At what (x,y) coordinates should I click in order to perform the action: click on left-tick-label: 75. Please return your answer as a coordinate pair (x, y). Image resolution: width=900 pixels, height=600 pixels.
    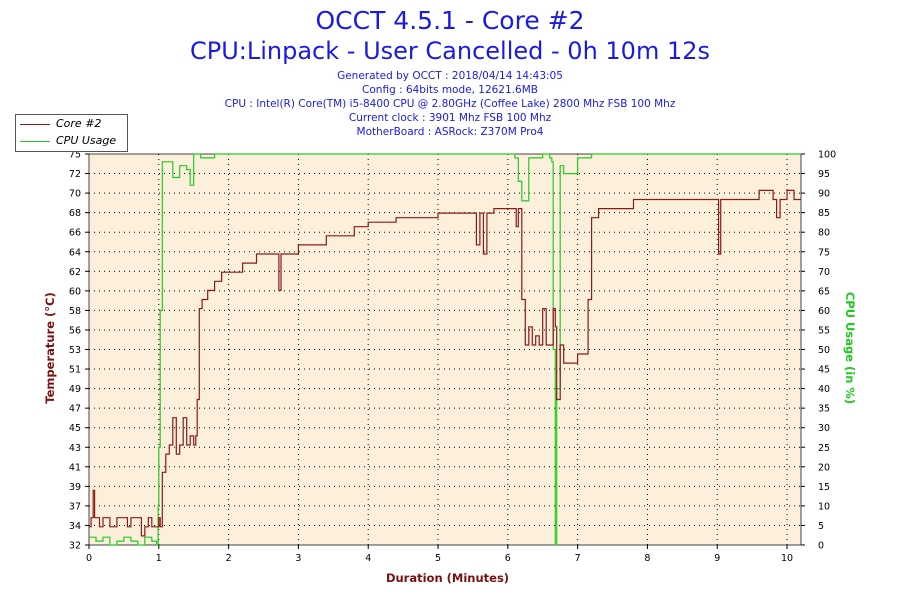
    Looking at the image, I should click on (75, 155).